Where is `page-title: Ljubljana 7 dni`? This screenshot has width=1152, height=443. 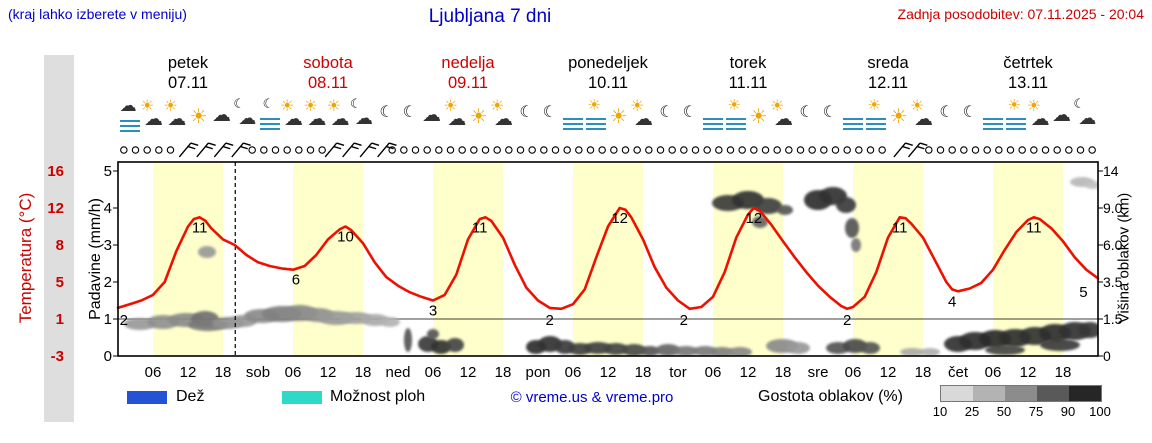 page-title: Ljubljana 7 dni is located at coordinates (490, 16).